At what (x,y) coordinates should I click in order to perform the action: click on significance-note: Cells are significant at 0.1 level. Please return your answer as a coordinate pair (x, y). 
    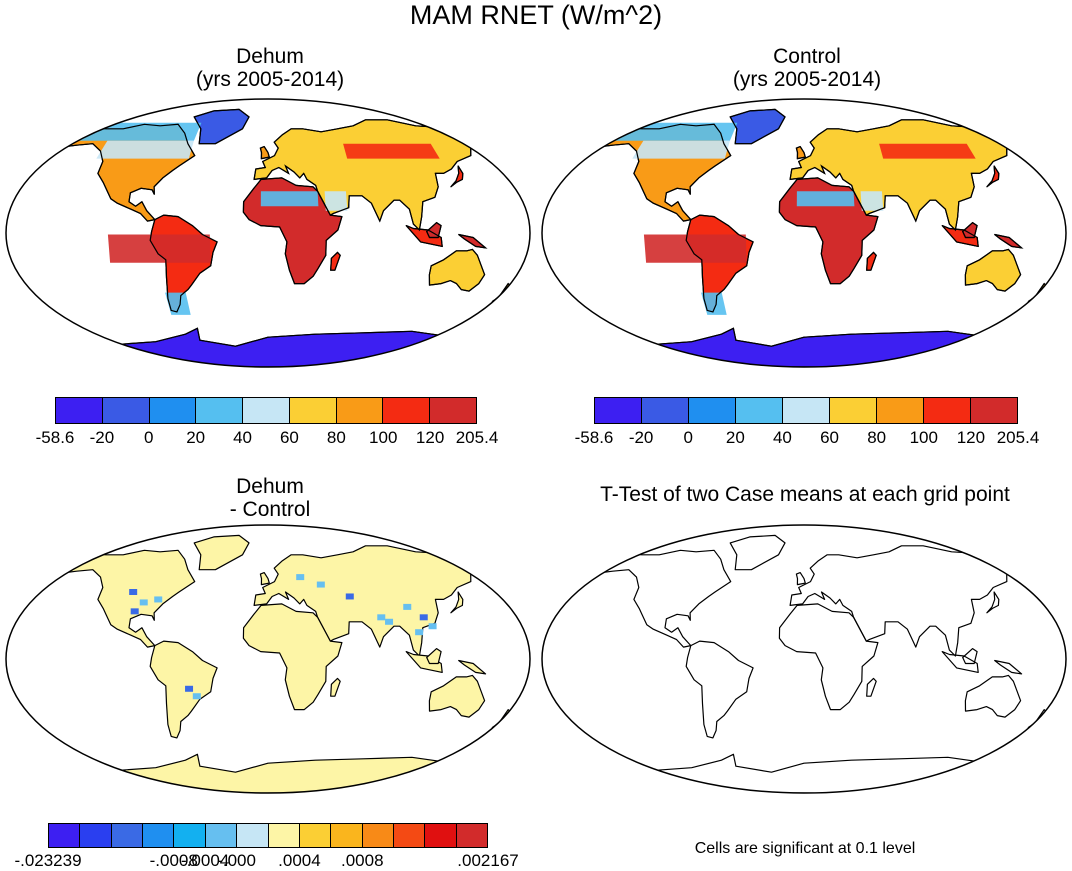
    Looking at the image, I should click on (805, 848).